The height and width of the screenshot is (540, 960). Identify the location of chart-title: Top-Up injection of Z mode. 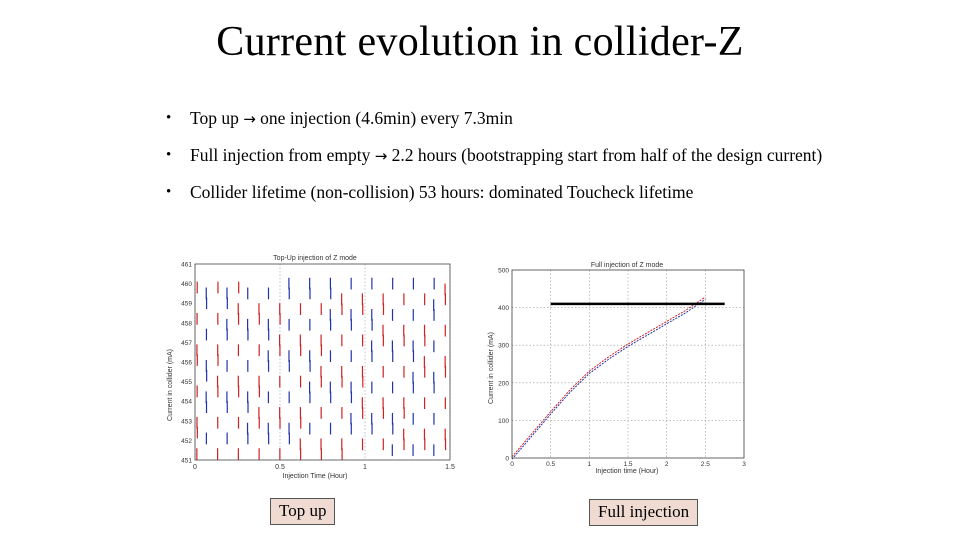
(315, 258).